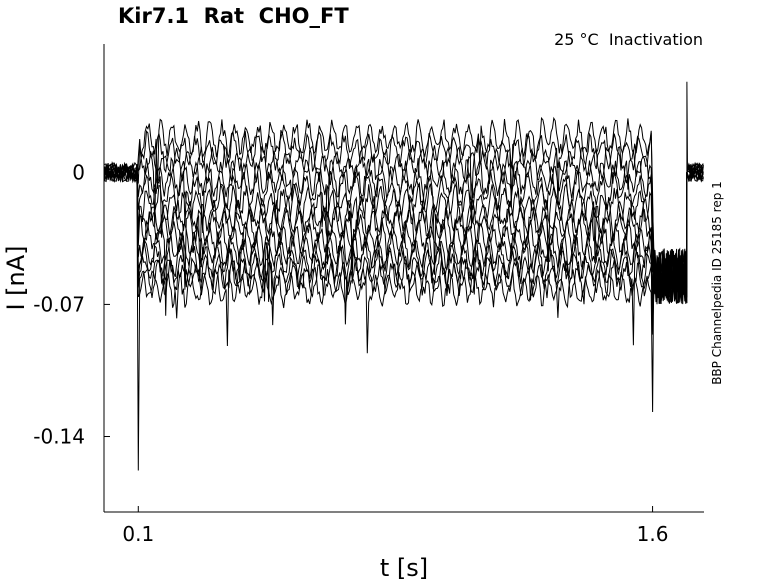 This screenshot has height=583, width=778. I want to click on y-tick-label: -0.14, so click(59, 437).